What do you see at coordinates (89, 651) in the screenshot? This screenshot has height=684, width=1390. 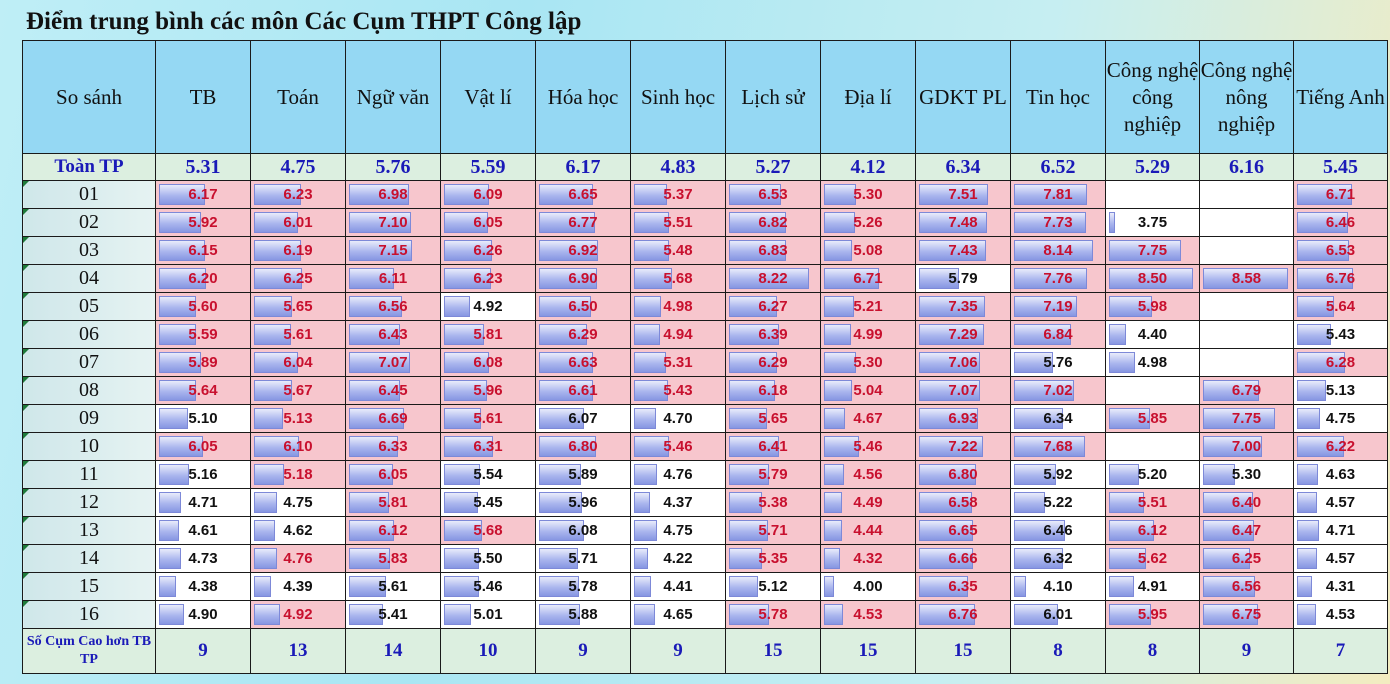 I see `count-above-label: Số Cụm Cao hơn TB TP` at bounding box center [89, 651].